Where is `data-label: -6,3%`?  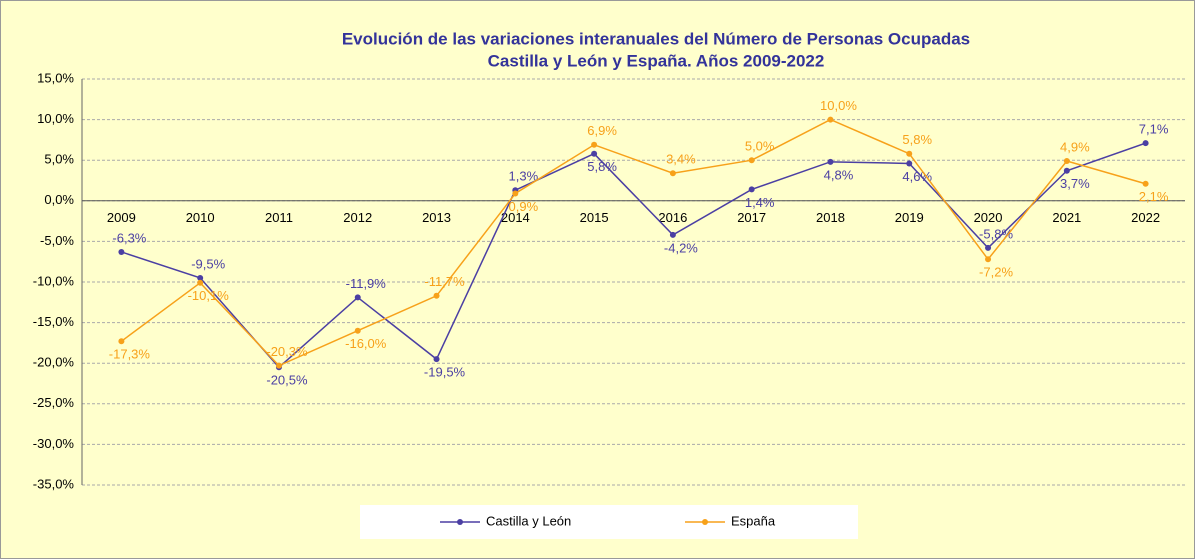 data-label: -6,3% is located at coordinates (129, 237).